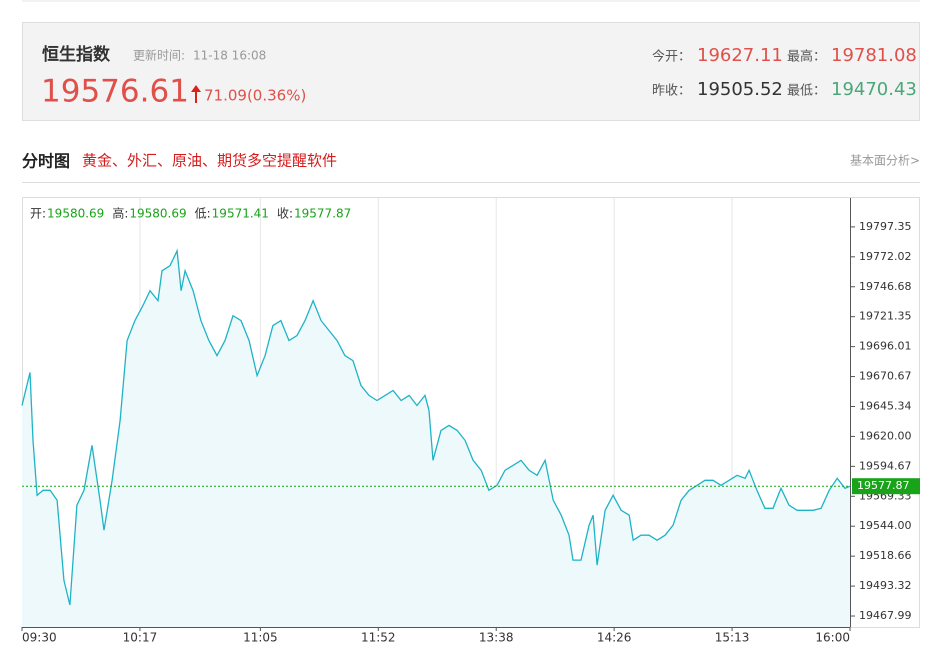 Image resolution: width=934 pixels, height=661 pixels. I want to click on ohlc-label: 低:, so click(203, 214).